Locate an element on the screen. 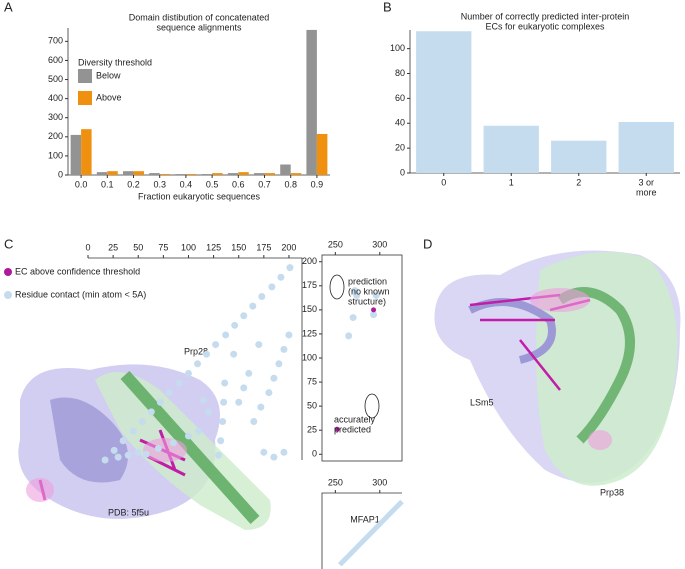  structure-label: LSm5 is located at coordinates (482, 402).